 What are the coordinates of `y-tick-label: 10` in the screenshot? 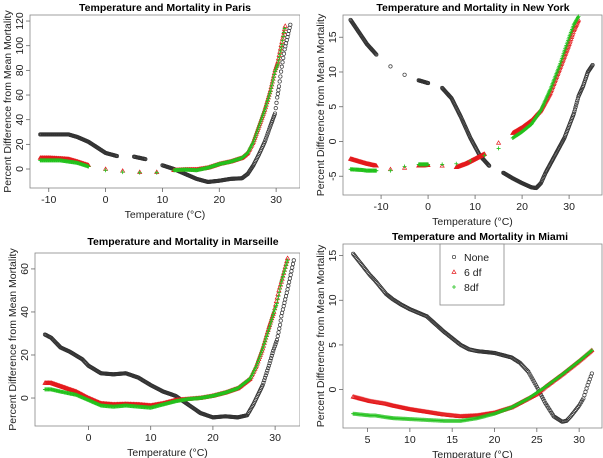 It's located at (333, 300).